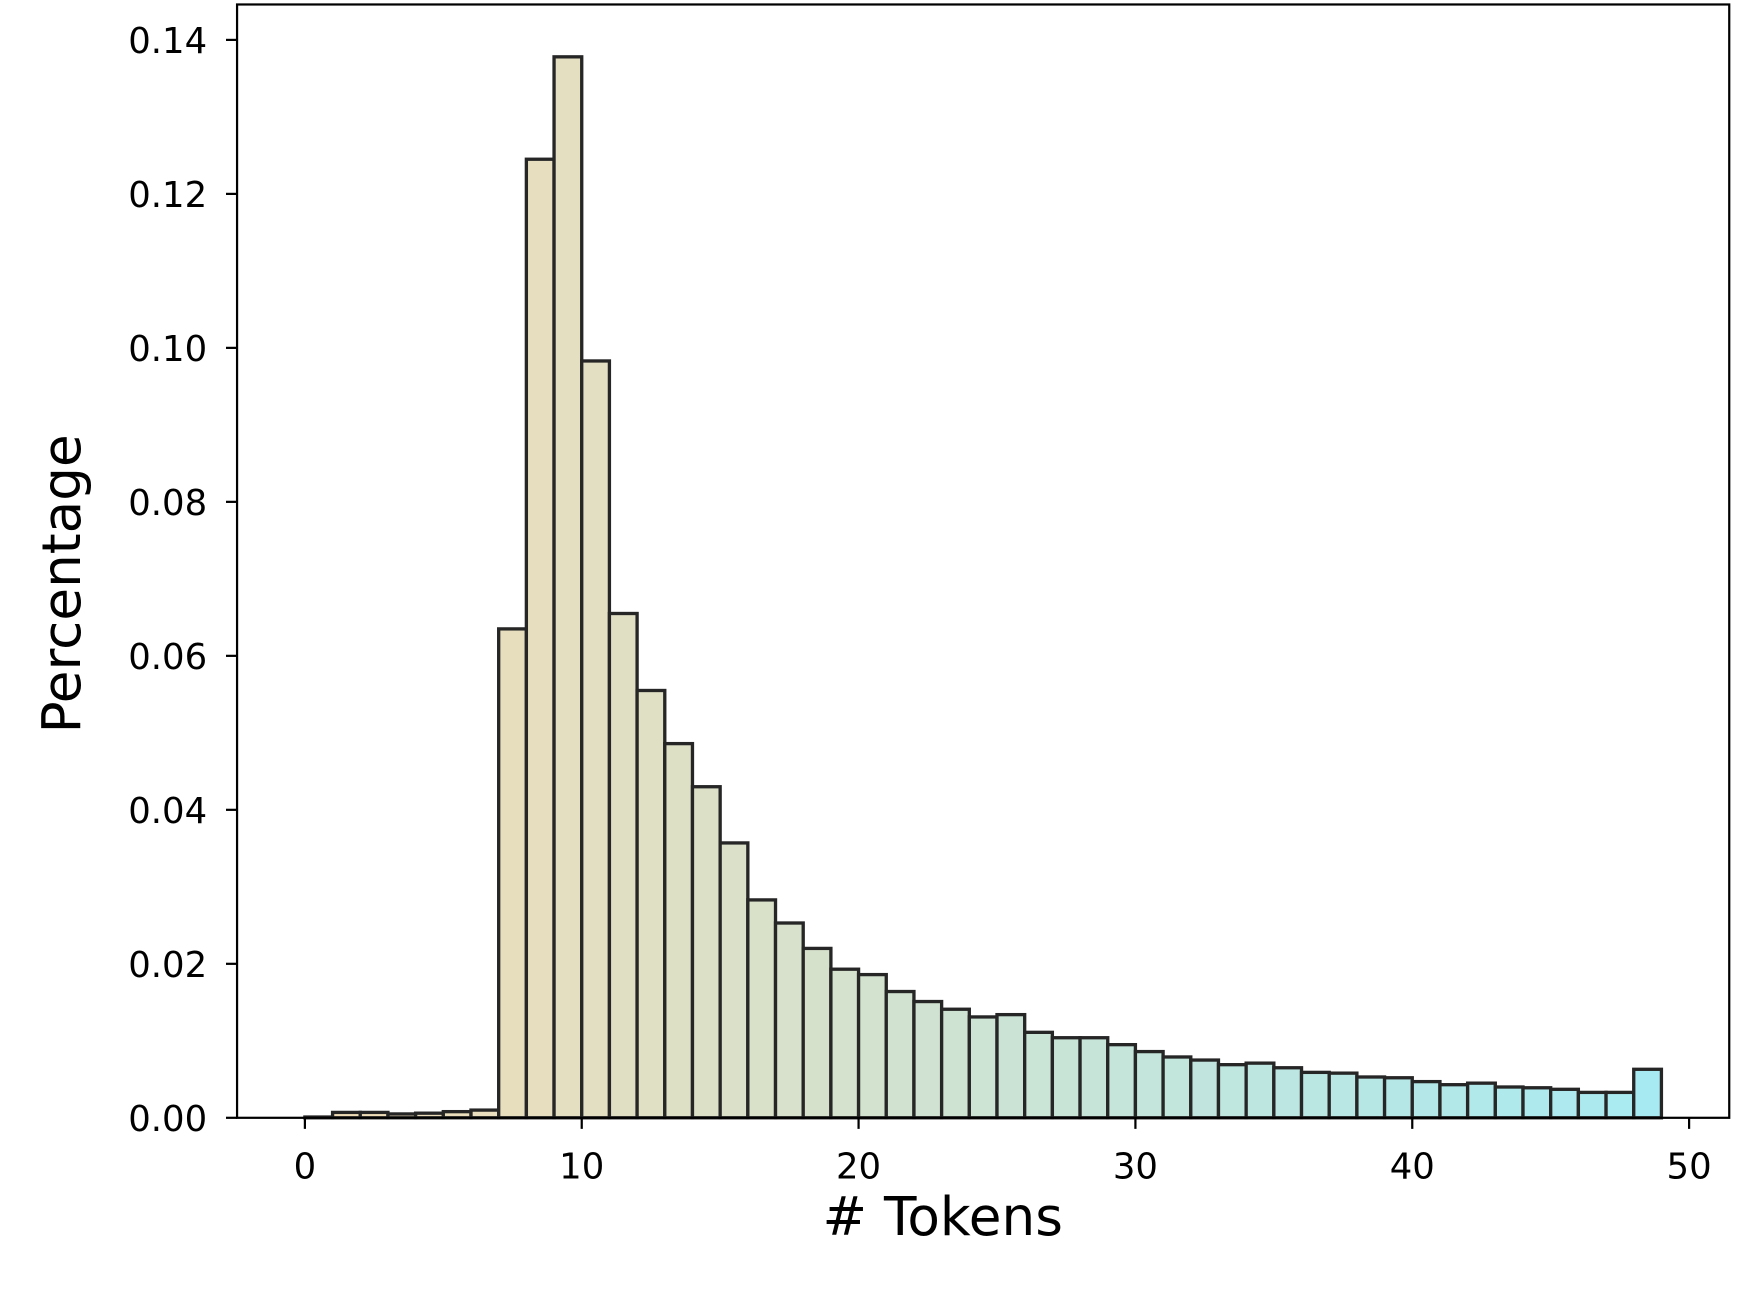 The image size is (1737, 1289). What do you see at coordinates (305, 1167) in the screenshot?
I see `x-tick-label: 0` at bounding box center [305, 1167].